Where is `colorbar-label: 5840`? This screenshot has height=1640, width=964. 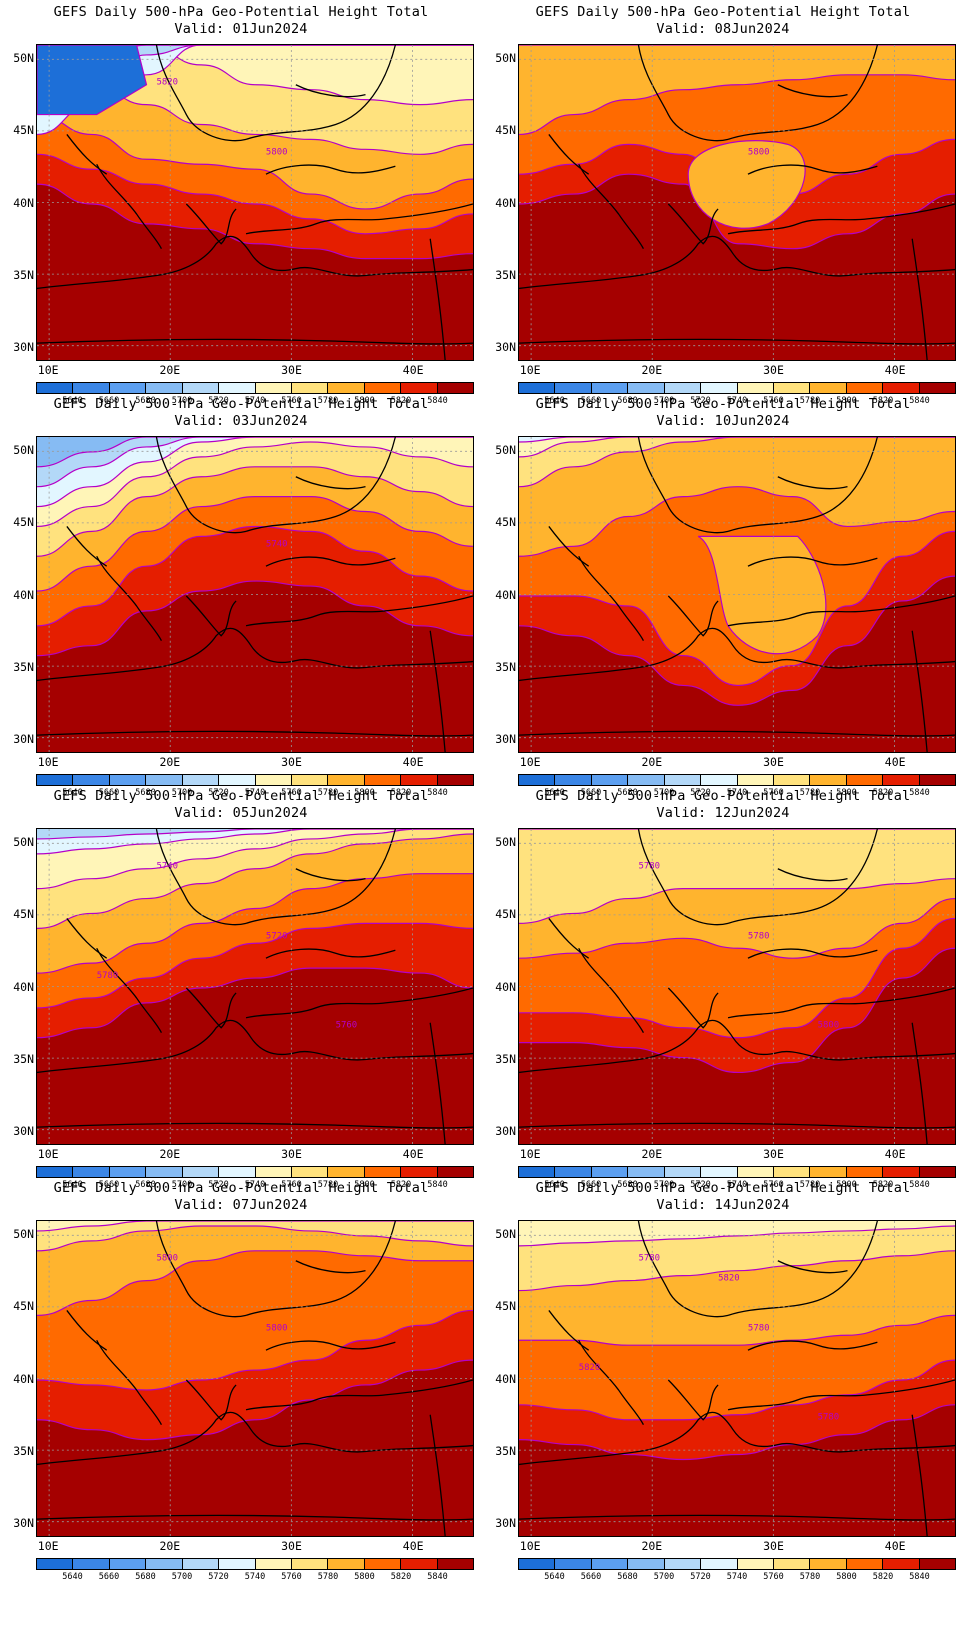
colorbar-label: 5840 is located at coordinates (919, 401).